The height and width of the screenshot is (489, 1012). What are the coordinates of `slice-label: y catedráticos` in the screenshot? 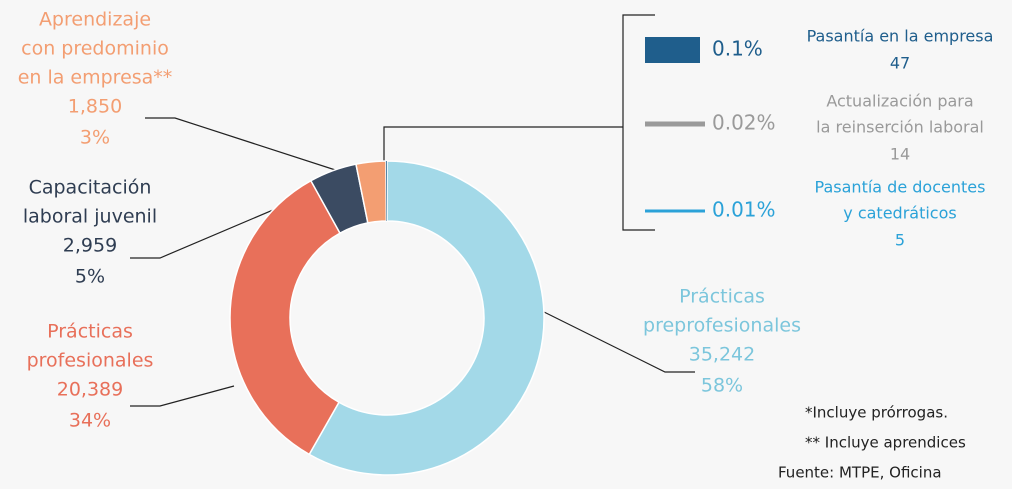 It's located at (899, 213).